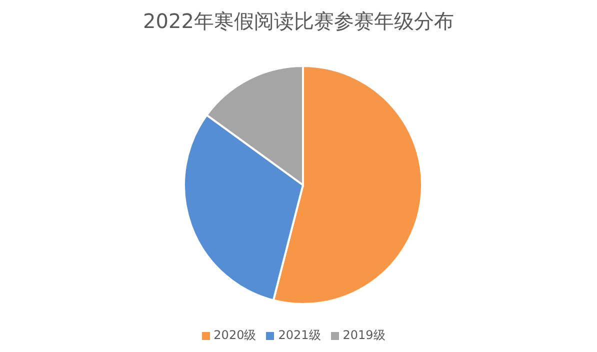  Describe the element at coordinates (364, 335) in the screenshot. I see `legend-label: 2019级` at that location.